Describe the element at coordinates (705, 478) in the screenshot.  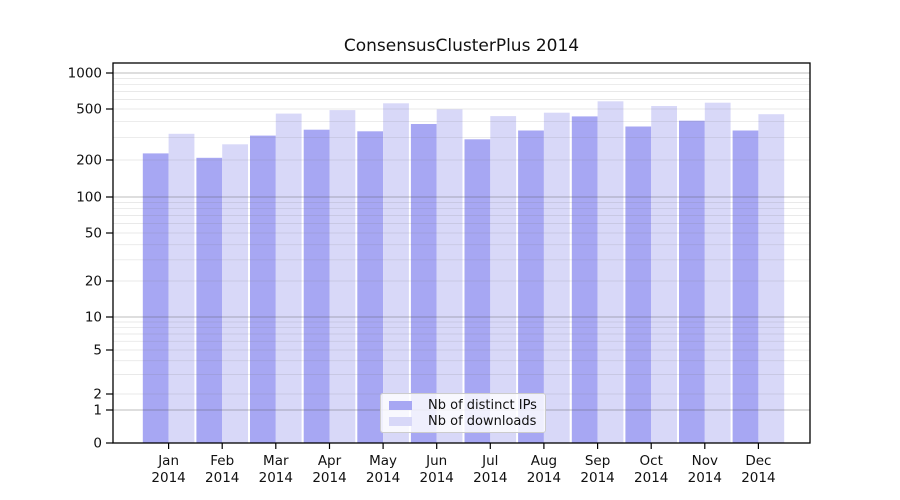
I see `x-tick-year-nov: 2014` at that location.